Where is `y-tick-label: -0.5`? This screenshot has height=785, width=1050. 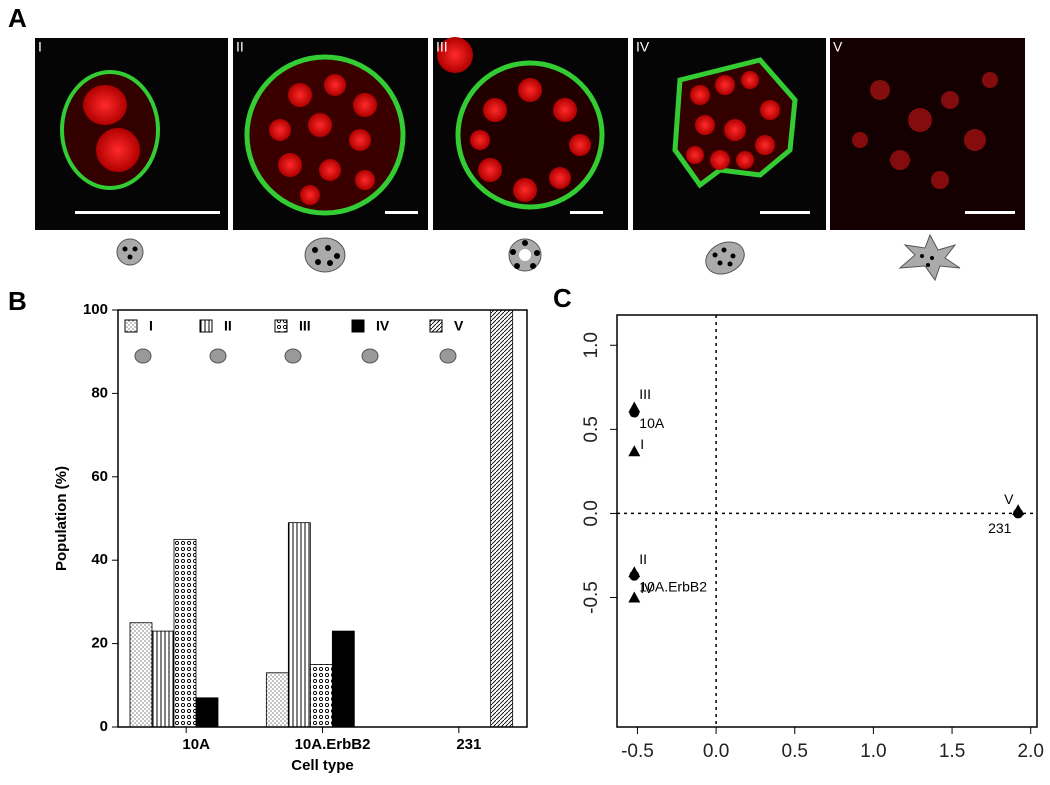
y-tick-label: -0.5 is located at coordinates (591, 597).